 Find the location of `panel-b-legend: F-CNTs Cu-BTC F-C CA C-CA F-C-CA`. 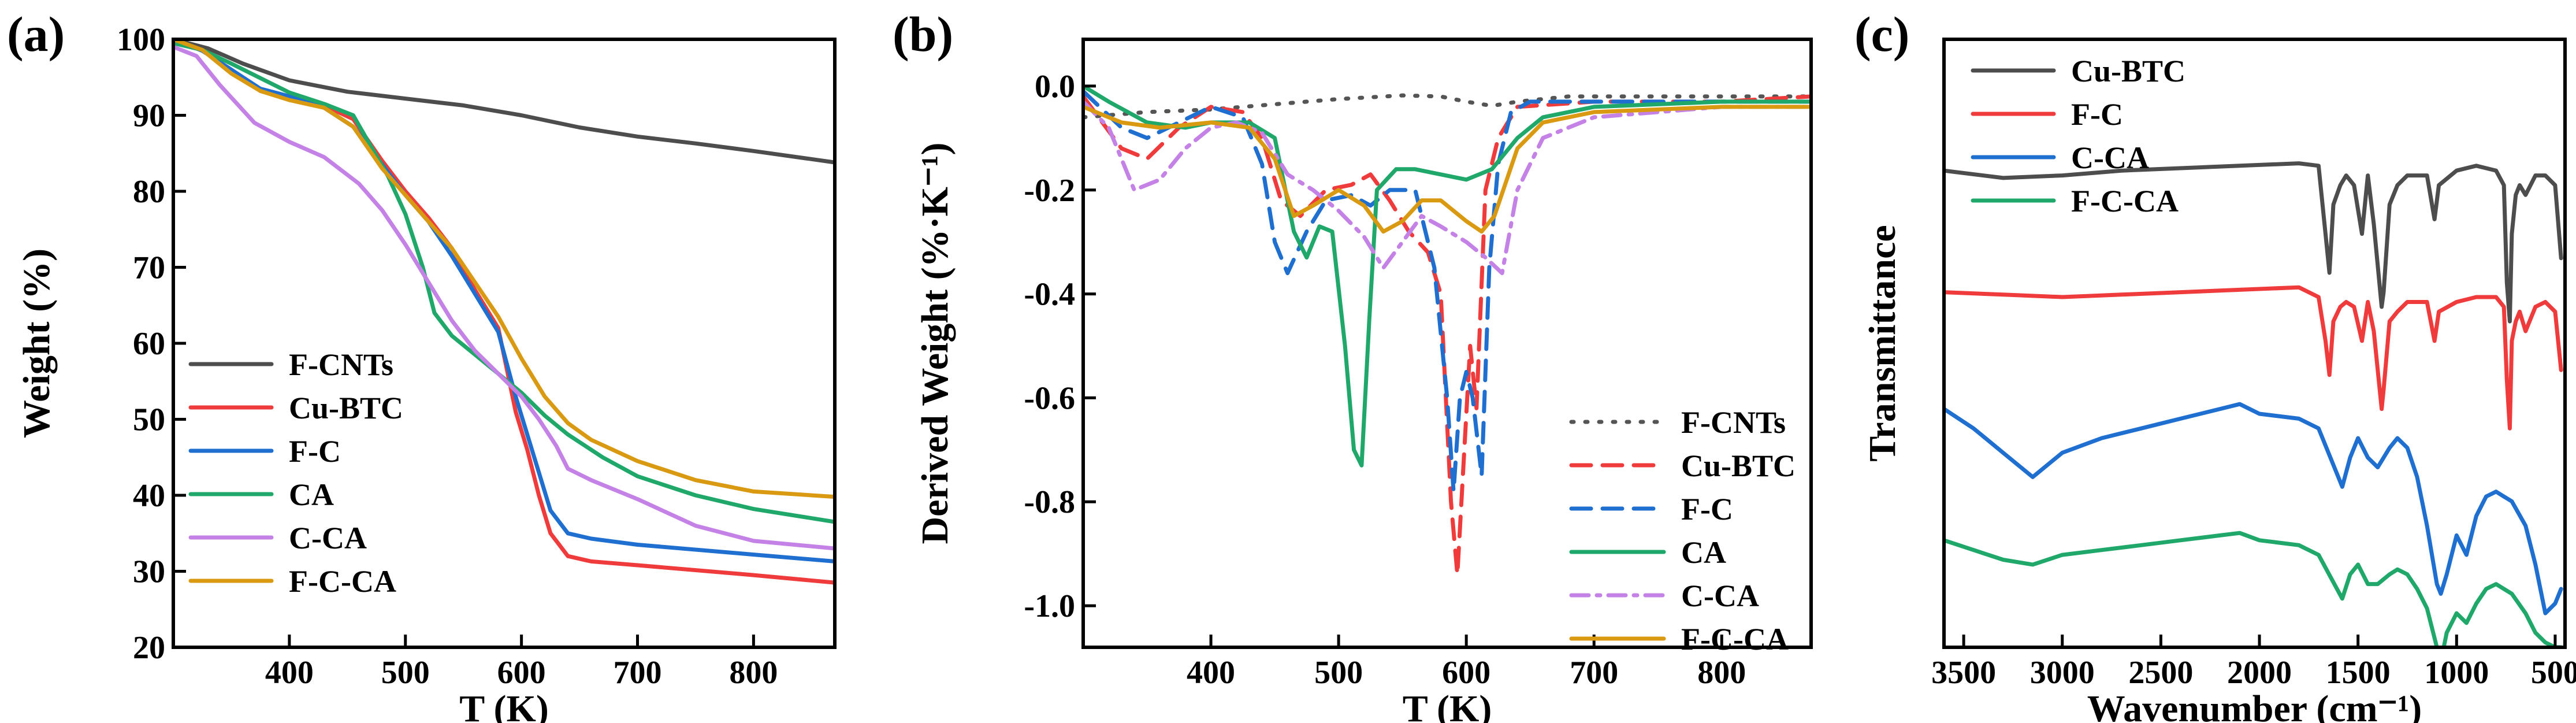

panel-b-legend: F-CNTs Cu-BTC F-C CA C-CA F-C-CA is located at coordinates (1682, 531).